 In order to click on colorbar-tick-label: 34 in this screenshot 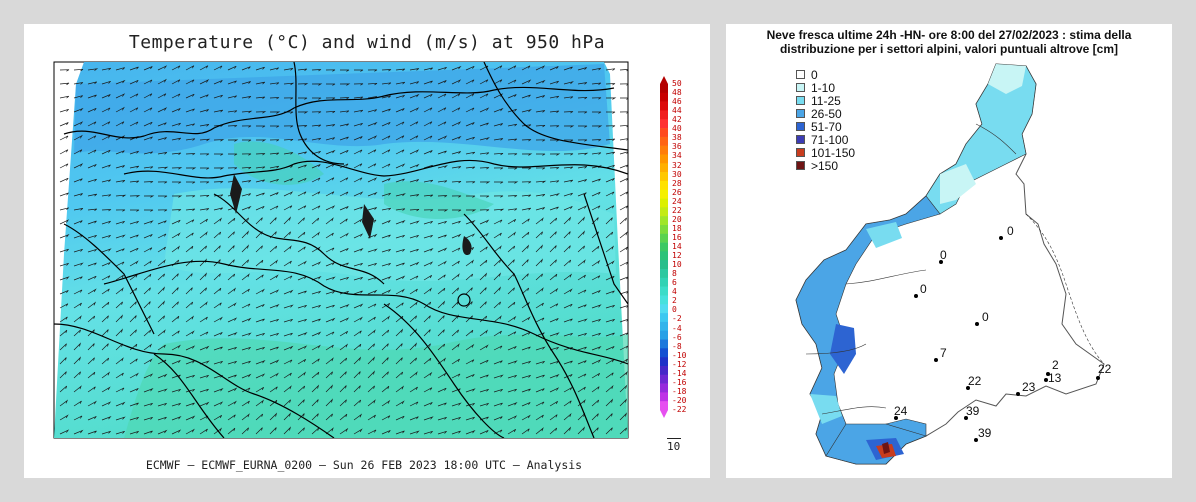, I will do `click(677, 156)`.